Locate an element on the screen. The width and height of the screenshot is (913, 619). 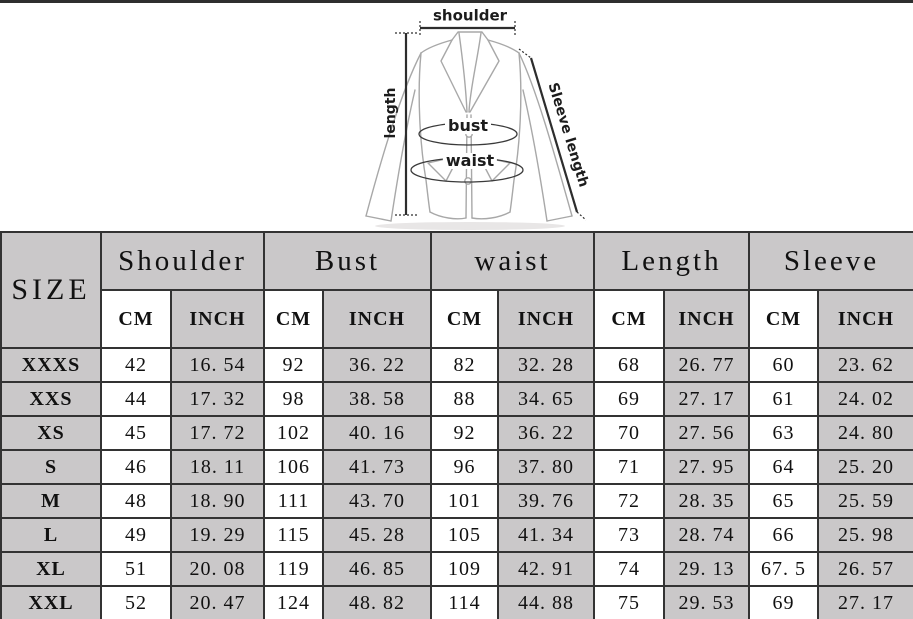
cm-value-cell: 66 is located at coordinates (783, 535).